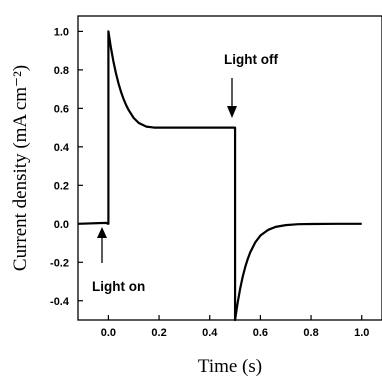 The width and height of the screenshot is (382, 378). Describe the element at coordinates (235, 327) in the screenshot. I see `x-axis-ticks: 0.0 0.2 0.4 0.6 0.8 1.0` at that location.